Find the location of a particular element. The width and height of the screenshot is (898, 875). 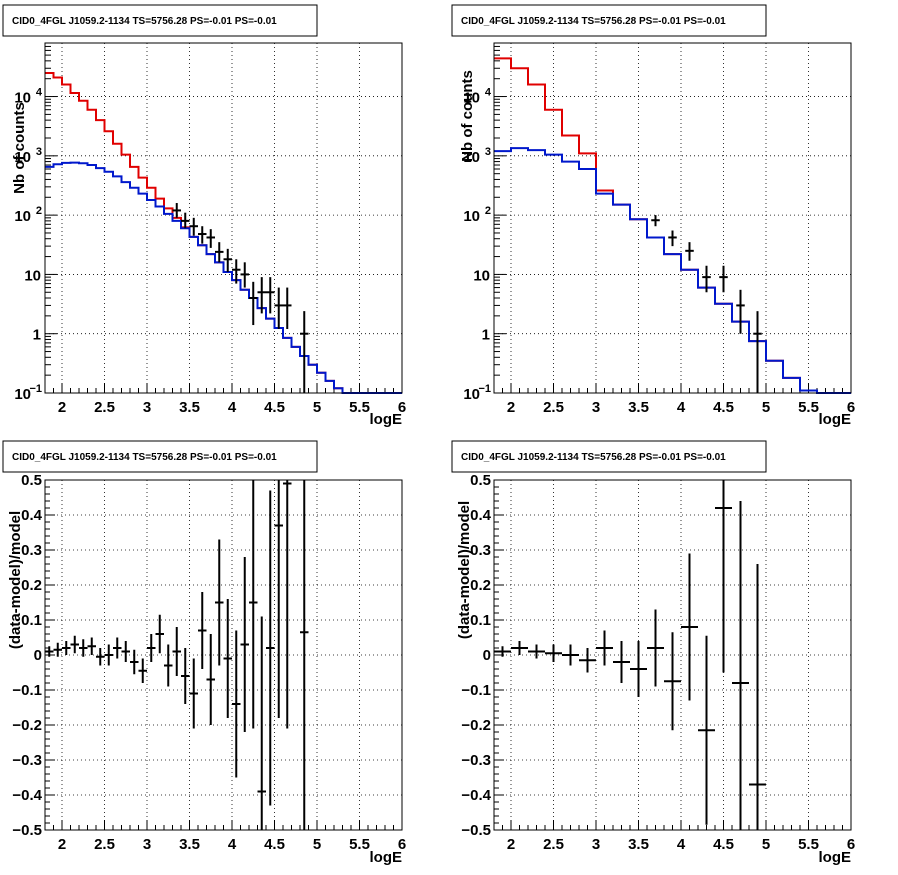

y-tick-label: 0 is located at coordinates (38, 655).